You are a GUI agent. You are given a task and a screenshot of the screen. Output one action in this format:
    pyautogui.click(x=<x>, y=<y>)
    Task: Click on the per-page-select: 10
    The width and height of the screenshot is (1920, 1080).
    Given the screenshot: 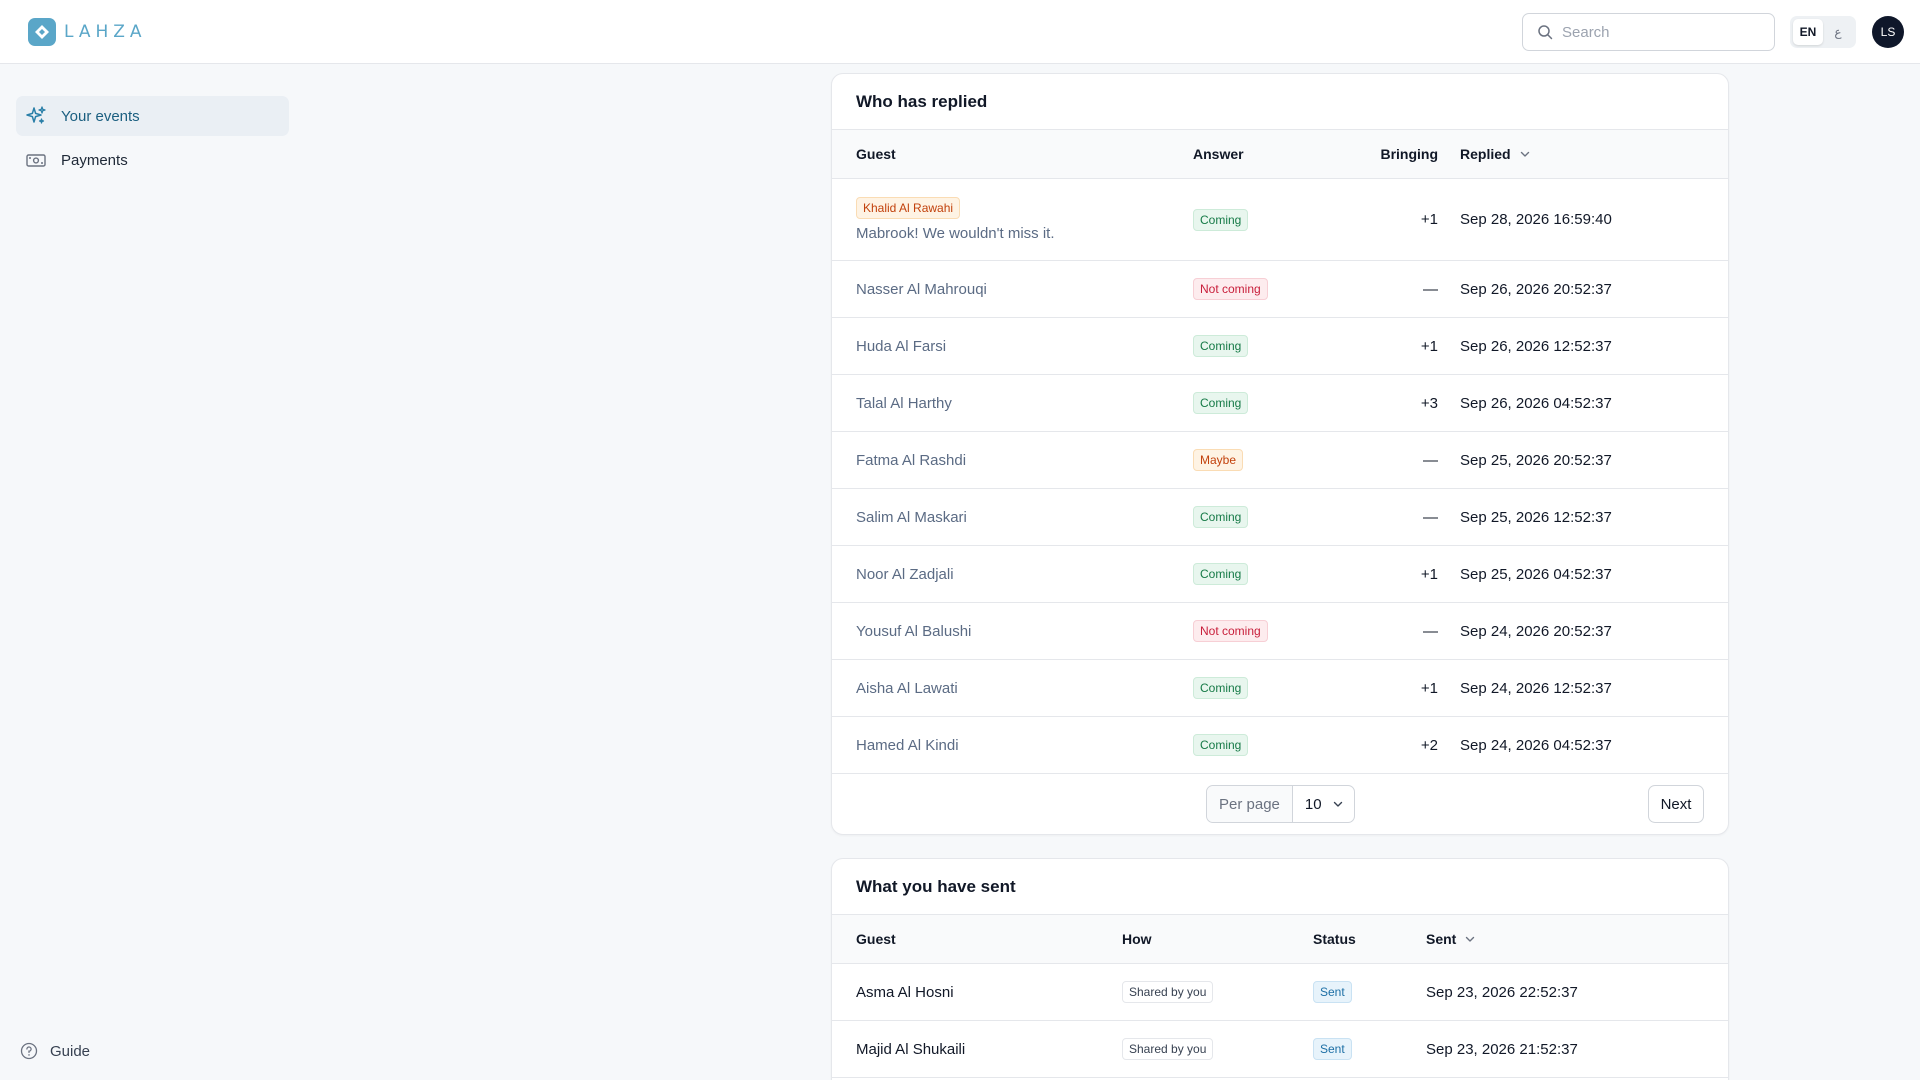 What is the action you would take?
    pyautogui.click(x=1323, y=804)
    